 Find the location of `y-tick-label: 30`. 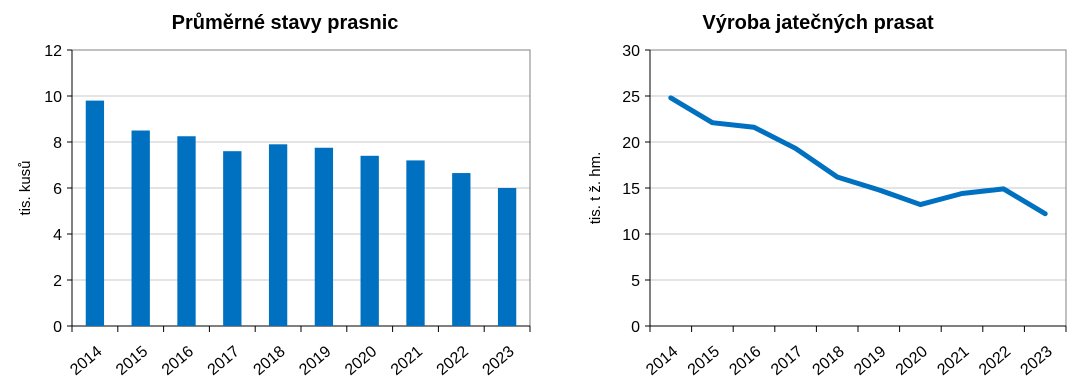

y-tick-label: 30 is located at coordinates (631, 51).